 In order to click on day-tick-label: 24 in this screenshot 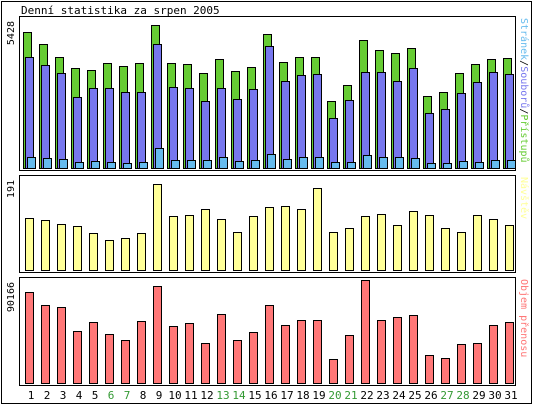, I will do `click(399, 395)`.